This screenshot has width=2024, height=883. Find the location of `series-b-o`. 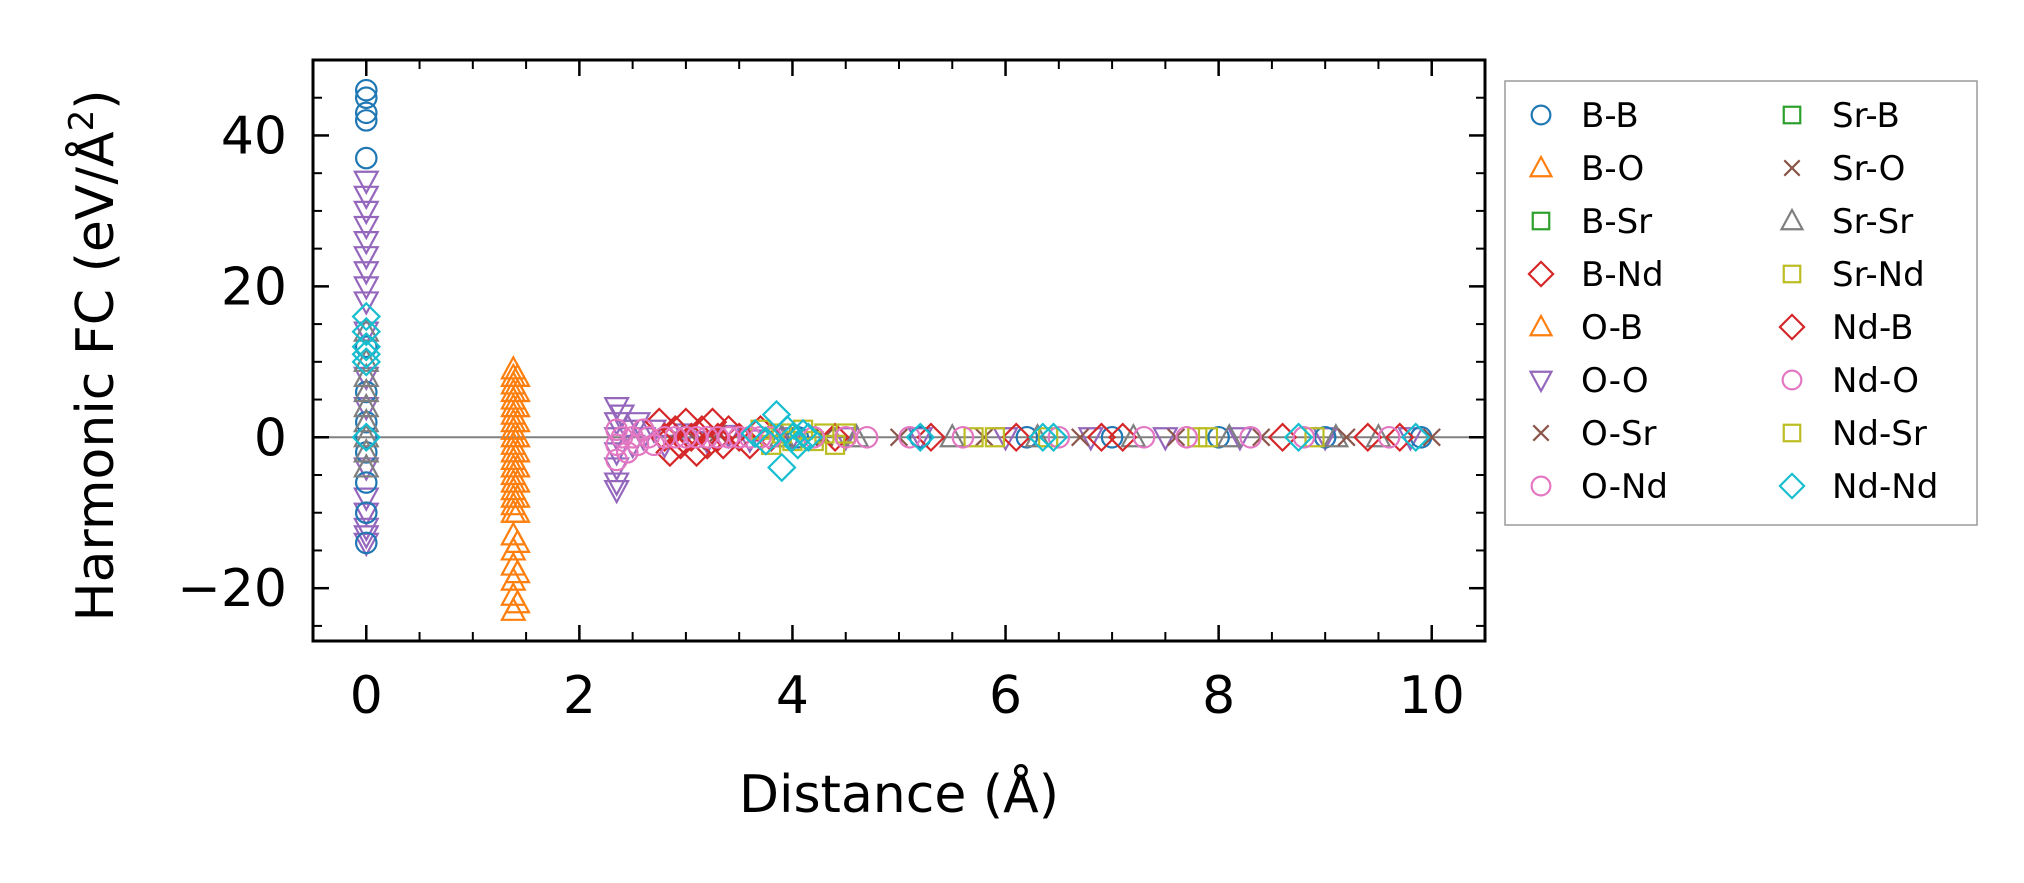

series-b-o is located at coordinates (515, 488).